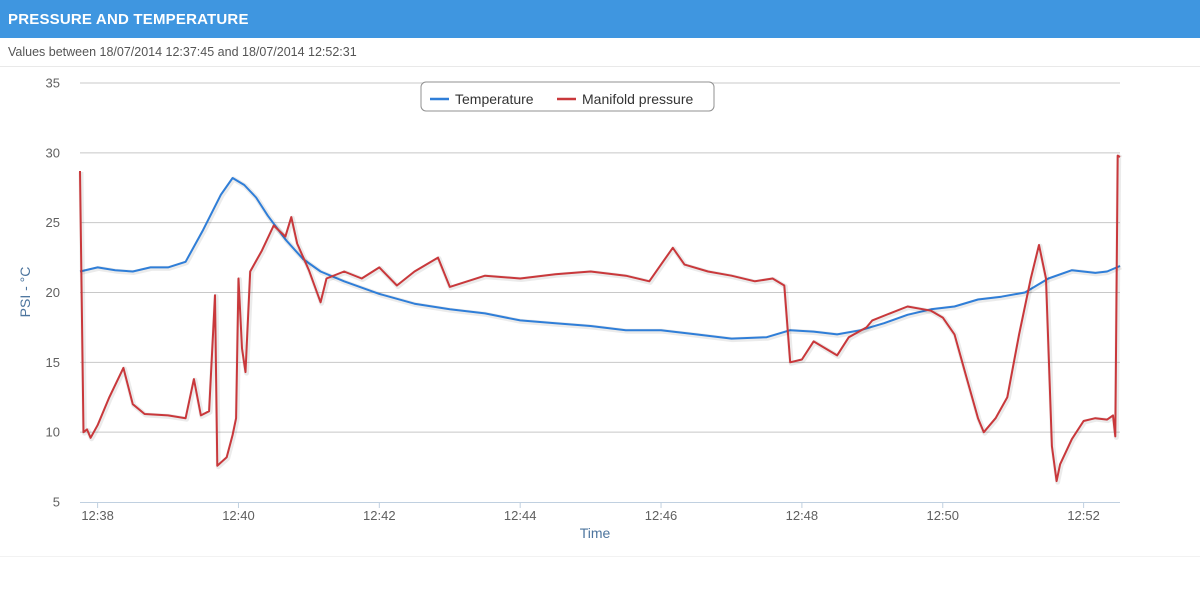  I want to click on panel-header: PRESSURE AND TEMPERATURE, so click(600, 19).